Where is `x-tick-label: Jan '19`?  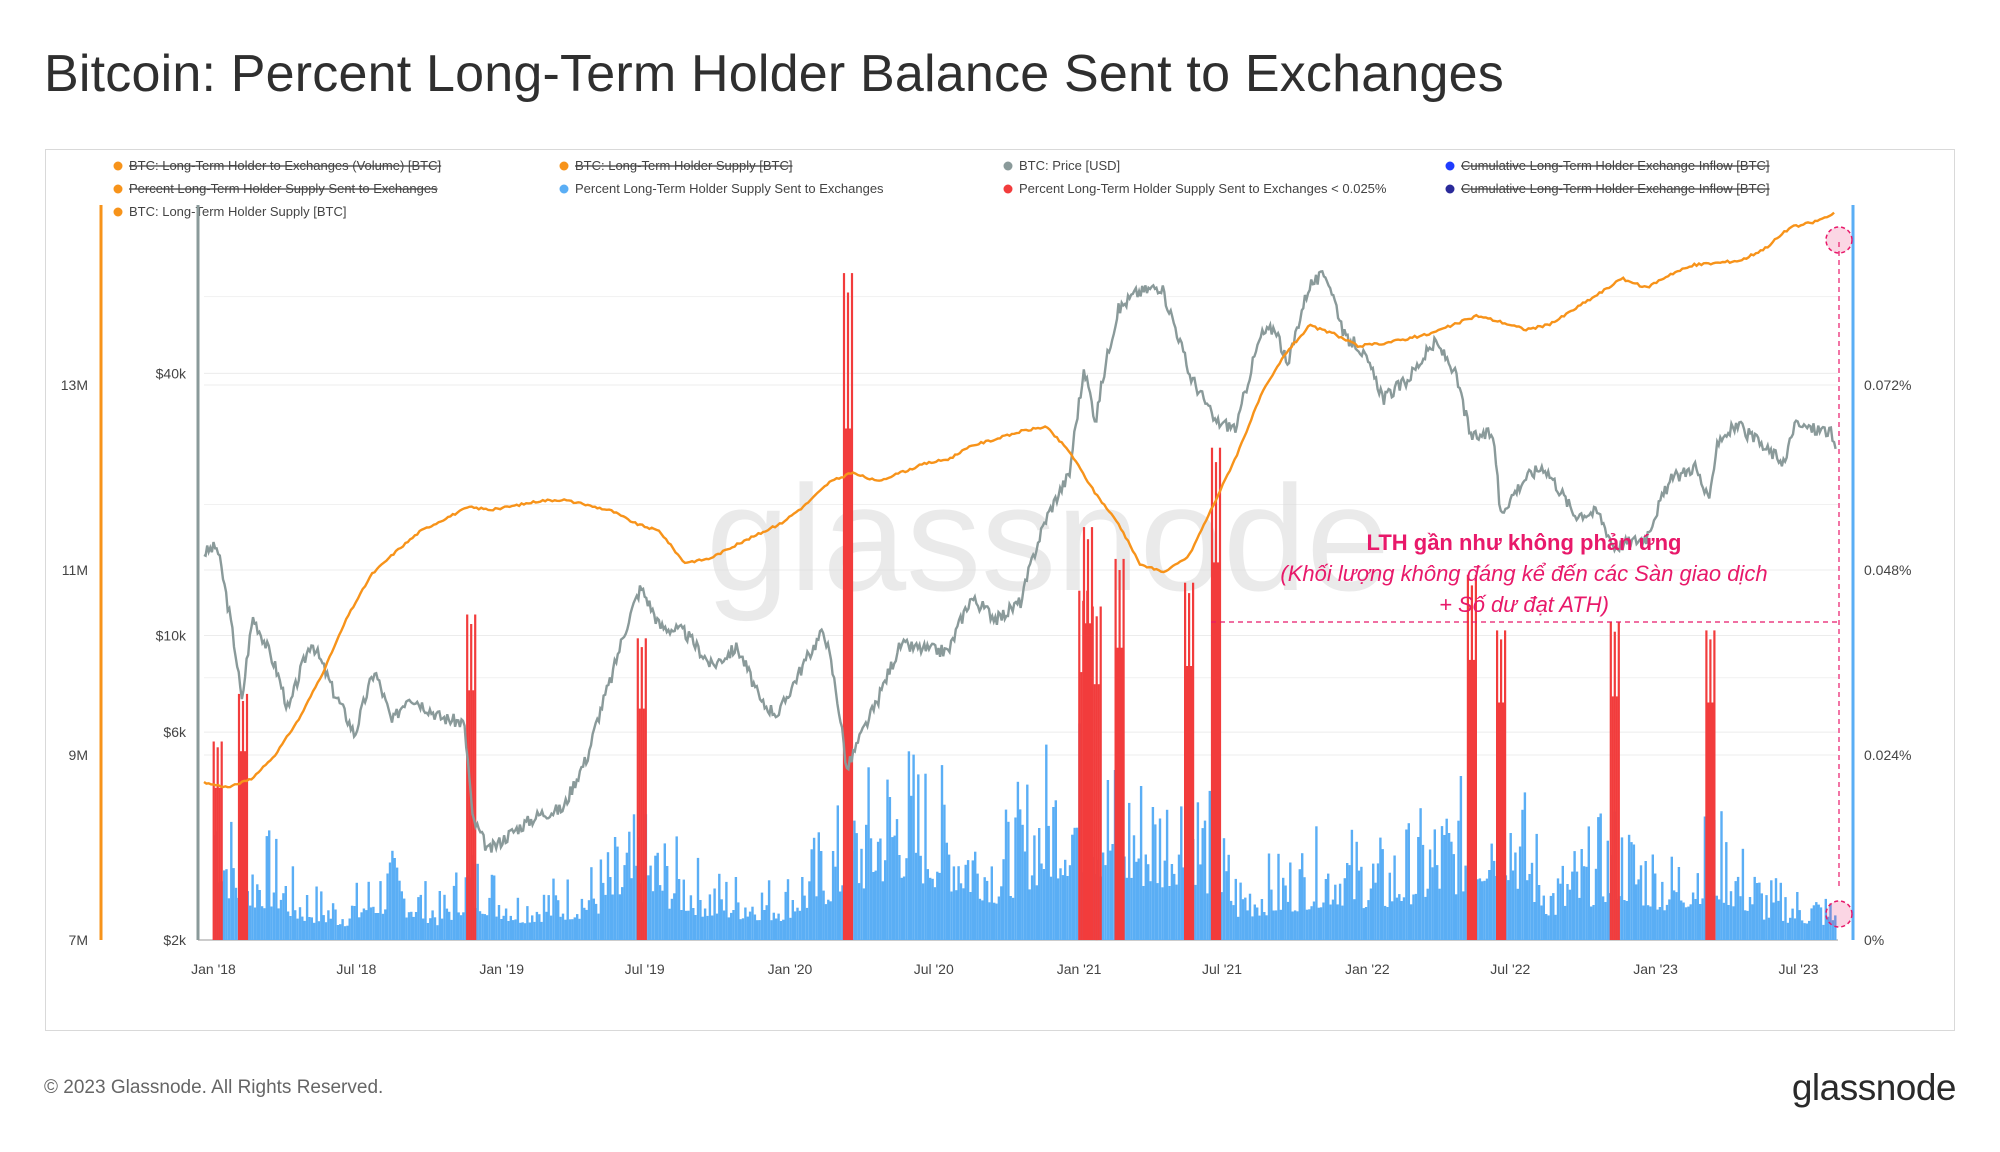
x-tick-label: Jan '19 is located at coordinates (501, 969).